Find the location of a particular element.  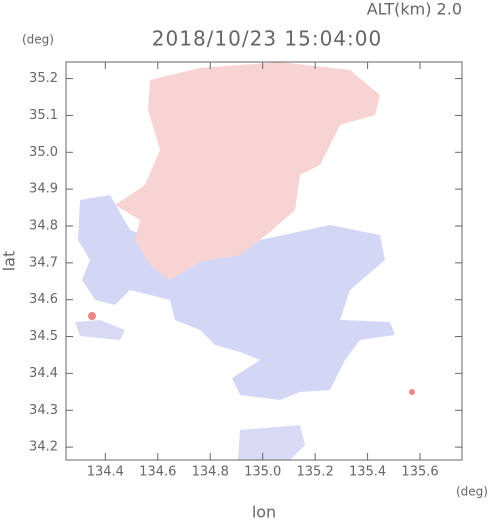

x-tick-label: 134.6 is located at coordinates (157, 472).